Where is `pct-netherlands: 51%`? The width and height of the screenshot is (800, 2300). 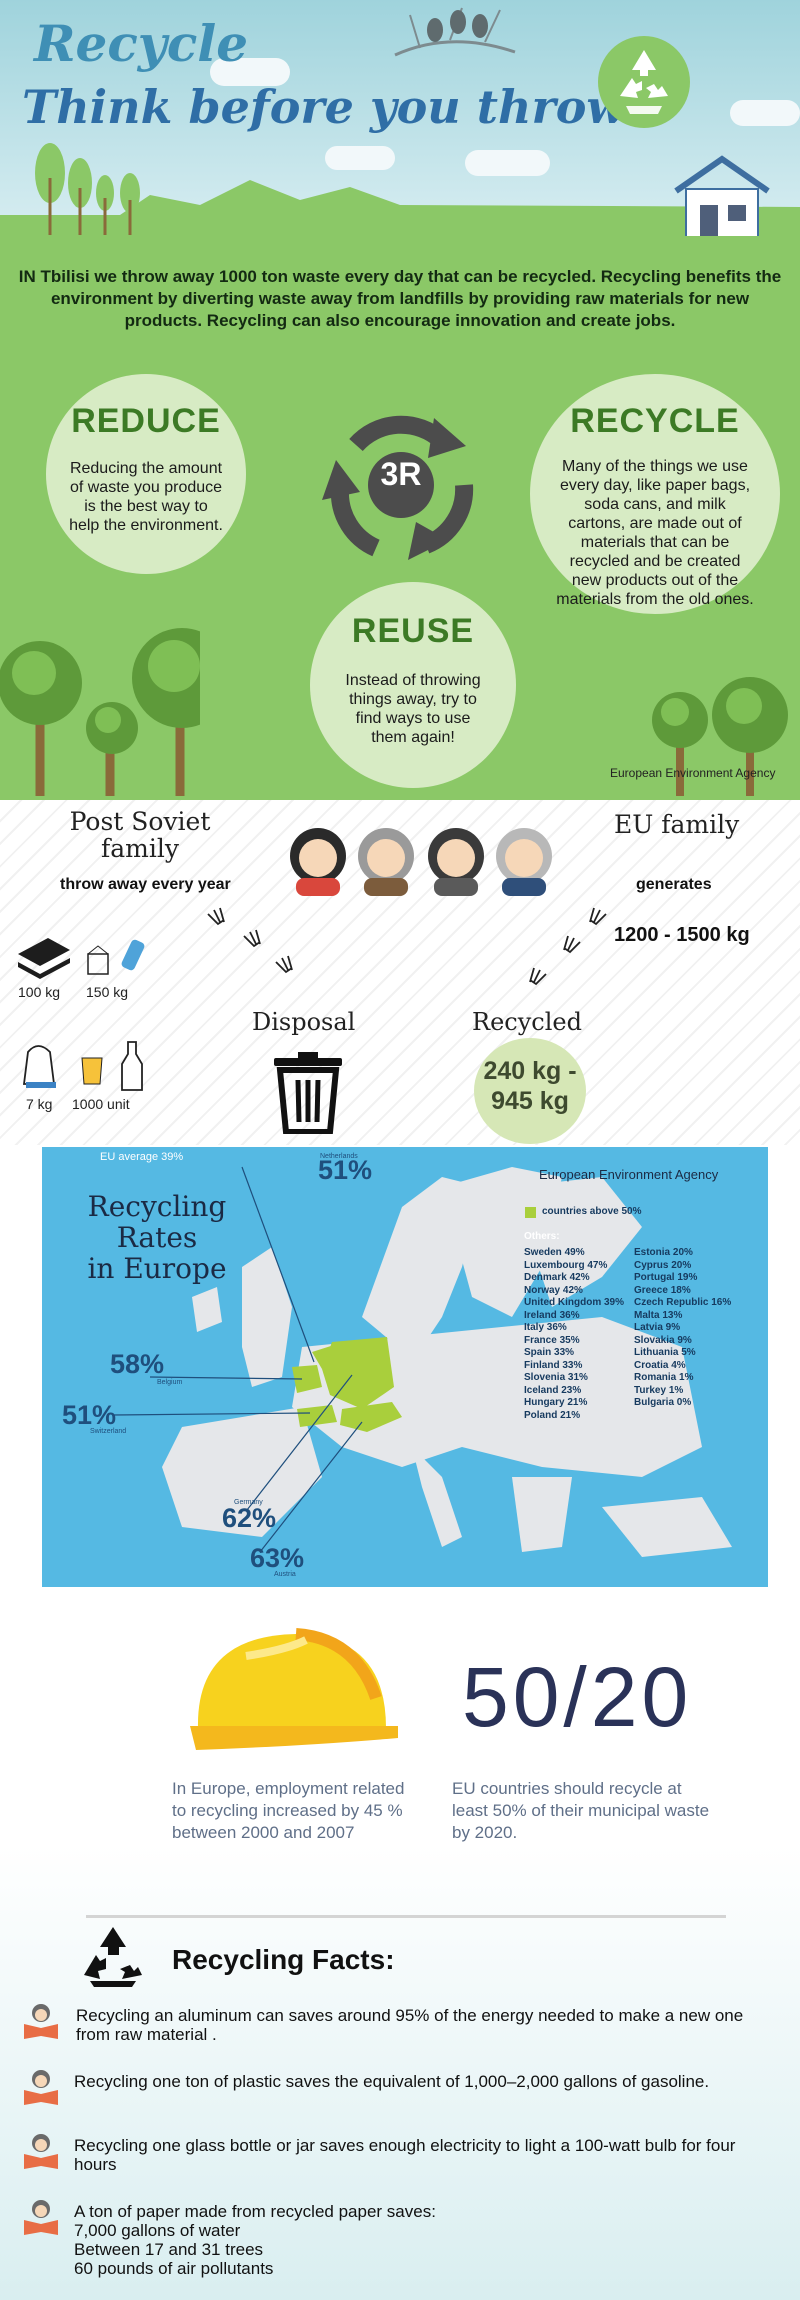 pct-netherlands: 51% is located at coordinates (345, 1170).